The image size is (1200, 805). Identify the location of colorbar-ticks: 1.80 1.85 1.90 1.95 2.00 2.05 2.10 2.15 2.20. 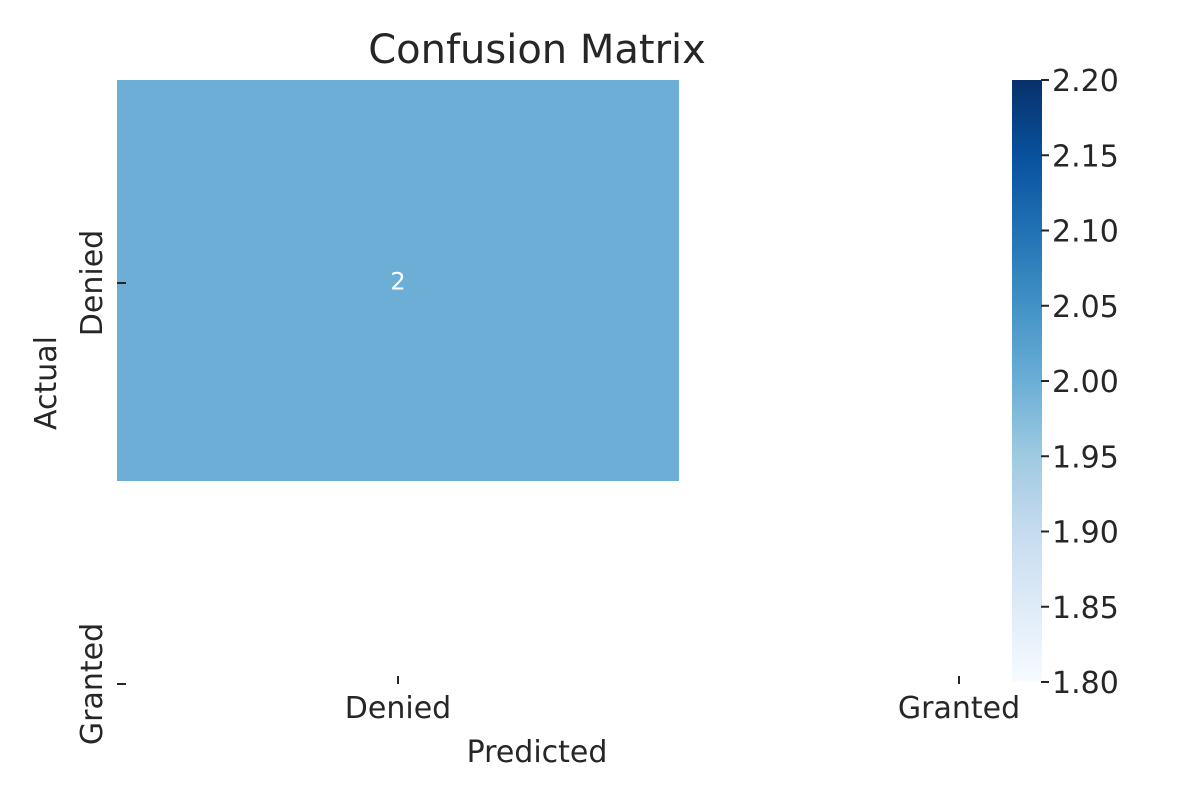
(1080, 382).